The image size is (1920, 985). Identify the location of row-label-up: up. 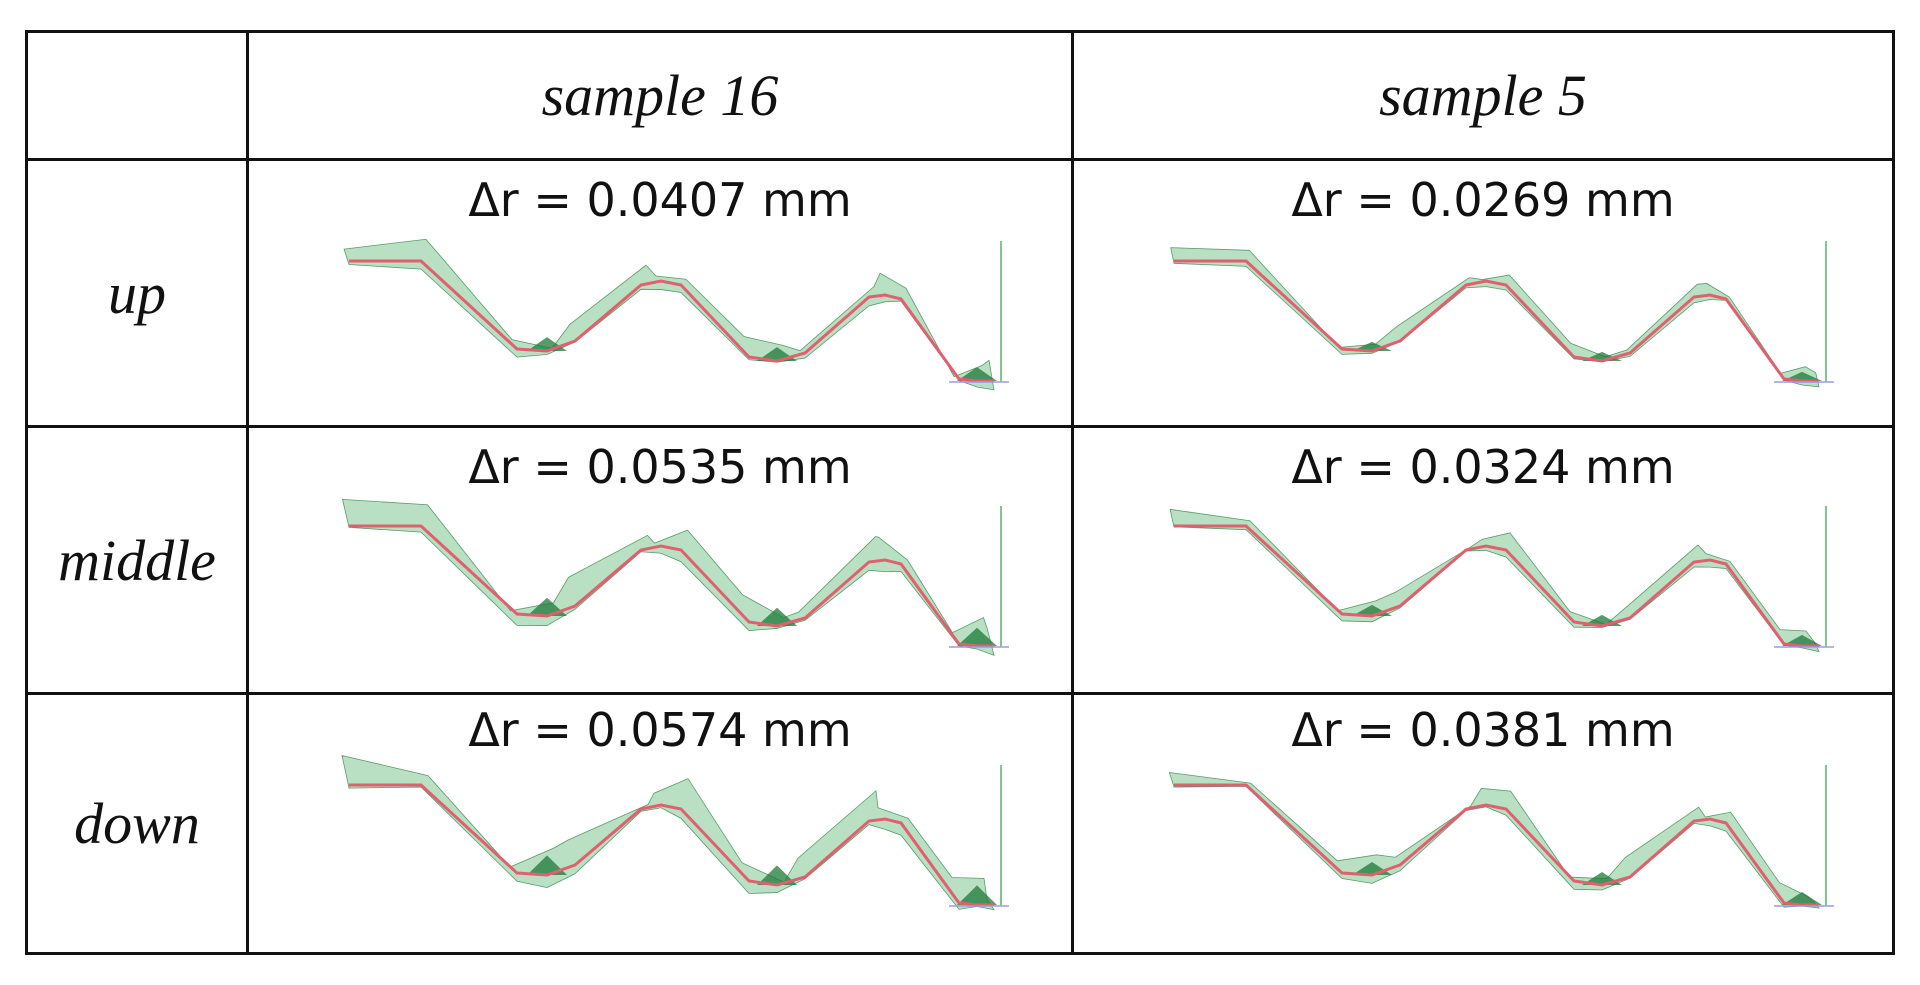
(137, 293).